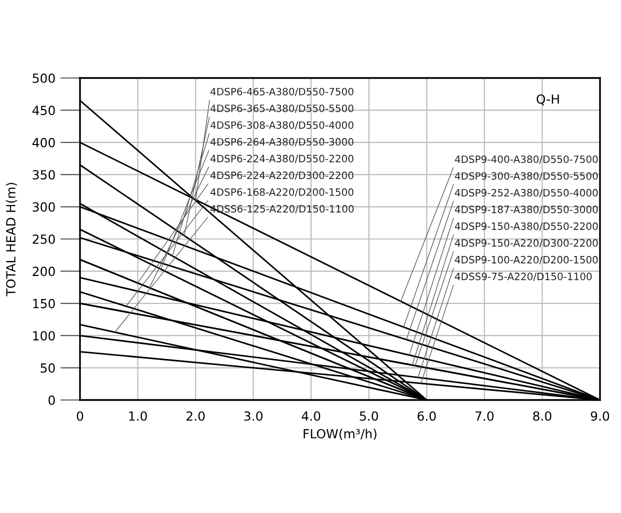 This screenshot has width=621, height=513. Describe the element at coordinates (282, 159) in the screenshot. I see `annotation: 4DSP6-224-A380/D550-2200` at that location.